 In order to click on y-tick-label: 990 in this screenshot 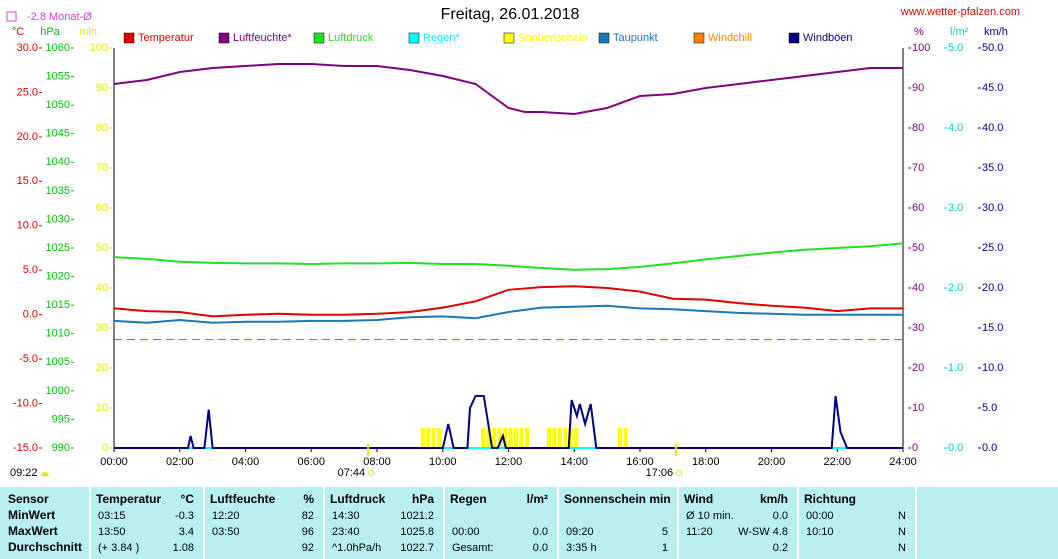, I will do `click(61, 448)`.